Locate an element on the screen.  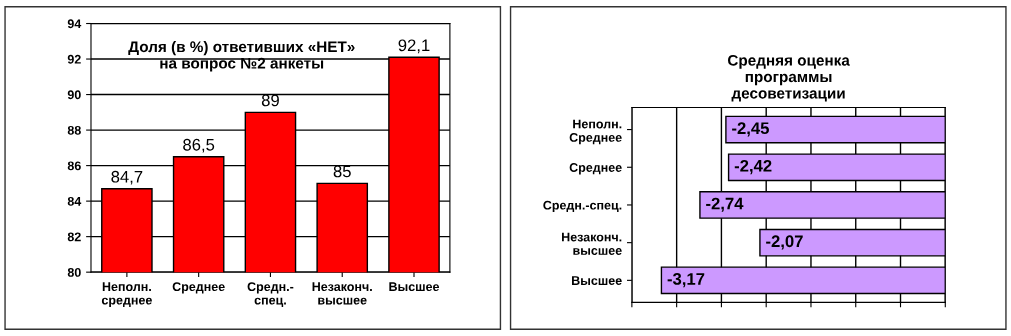
y-tick-label: Высшее is located at coordinates (597, 280).